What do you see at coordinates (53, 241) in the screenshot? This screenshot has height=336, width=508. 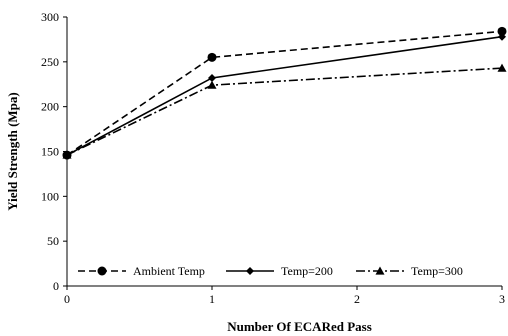 I see `y-tick-label: 50` at bounding box center [53, 241].